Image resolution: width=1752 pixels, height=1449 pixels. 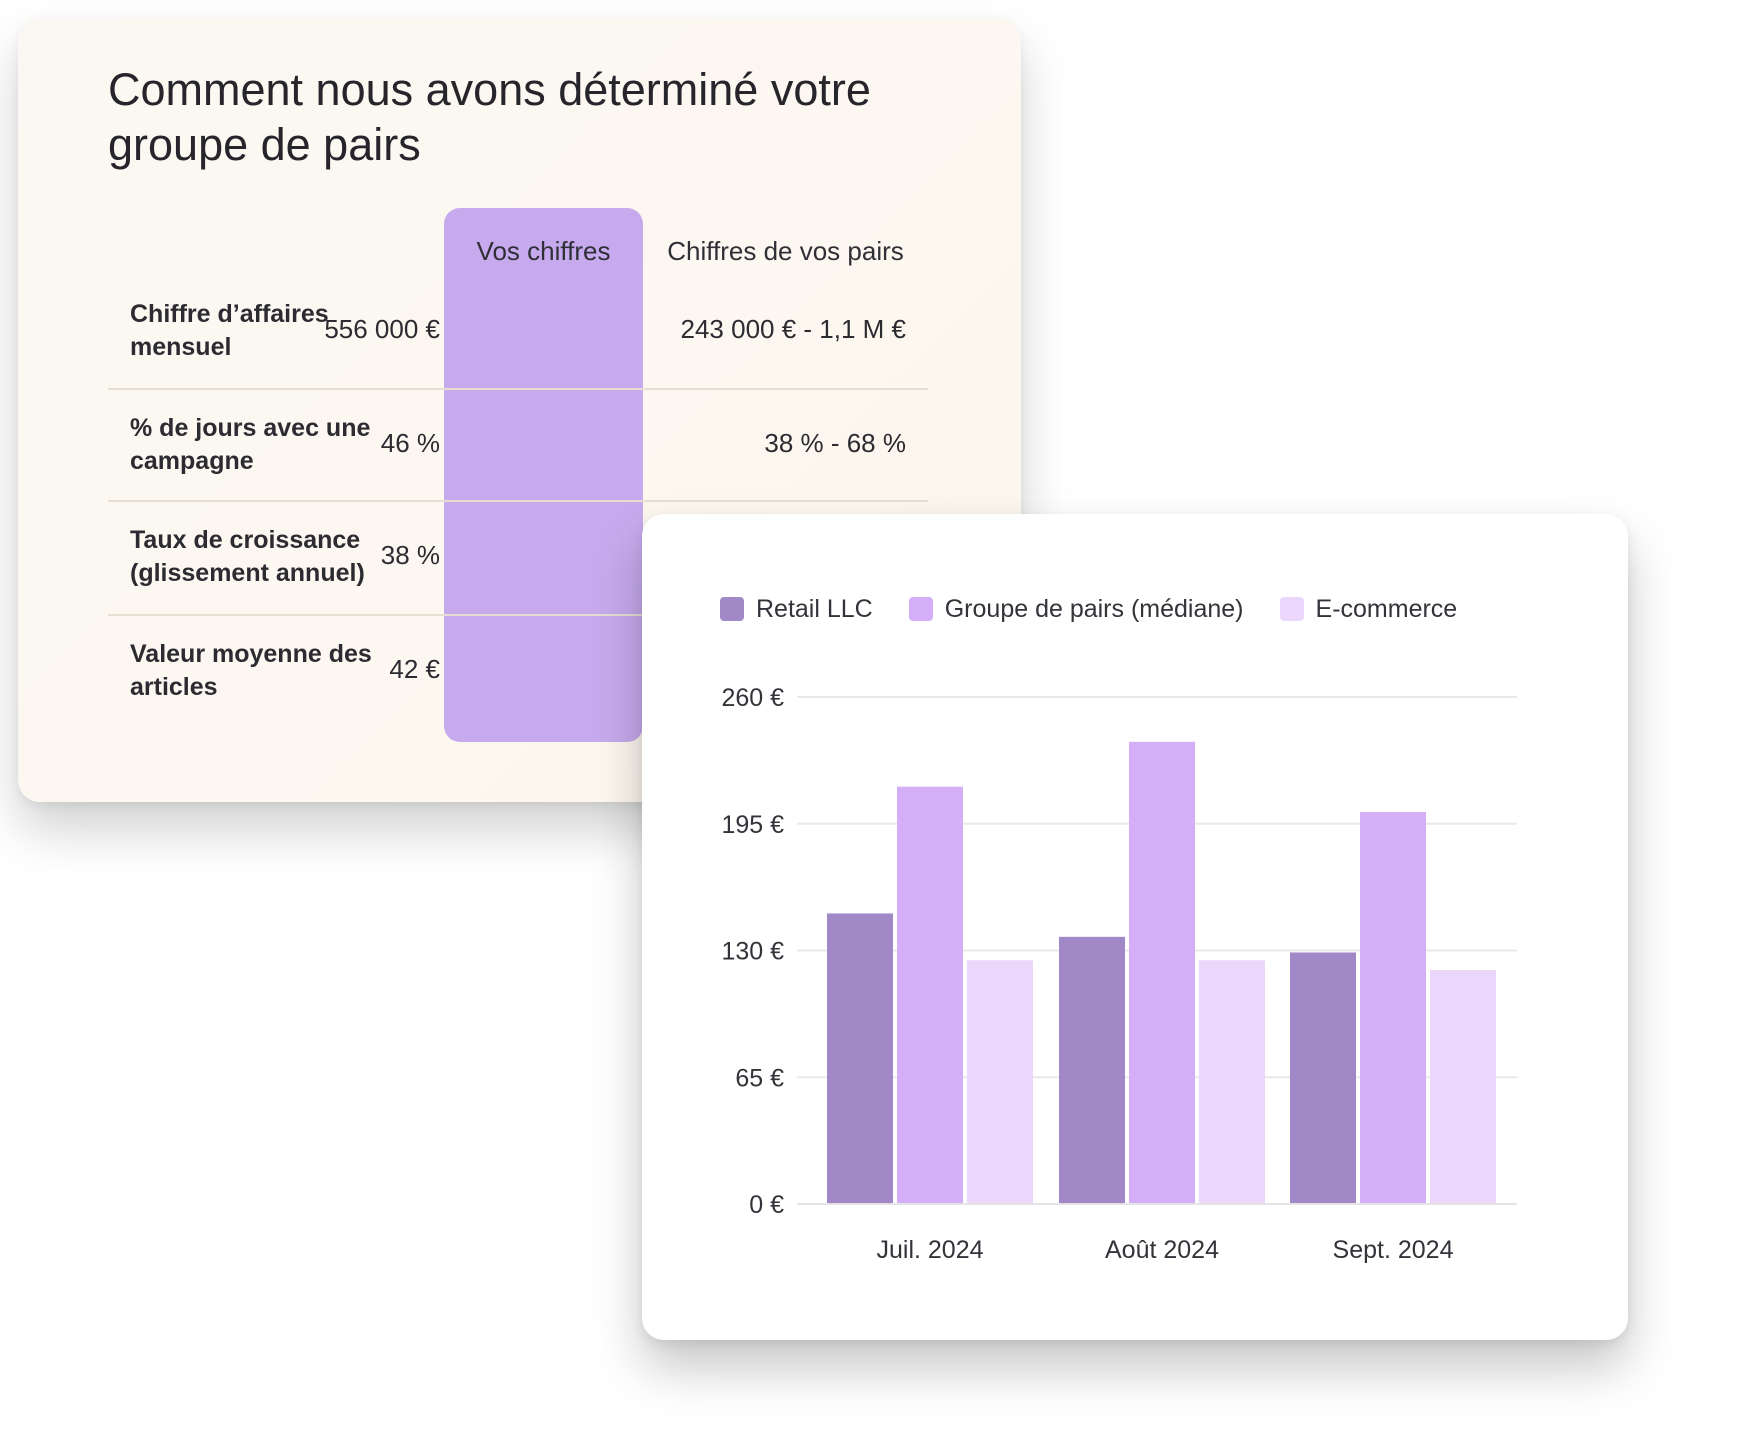 What do you see at coordinates (752, 952) in the screenshot?
I see `y-tick-label: 130 €` at bounding box center [752, 952].